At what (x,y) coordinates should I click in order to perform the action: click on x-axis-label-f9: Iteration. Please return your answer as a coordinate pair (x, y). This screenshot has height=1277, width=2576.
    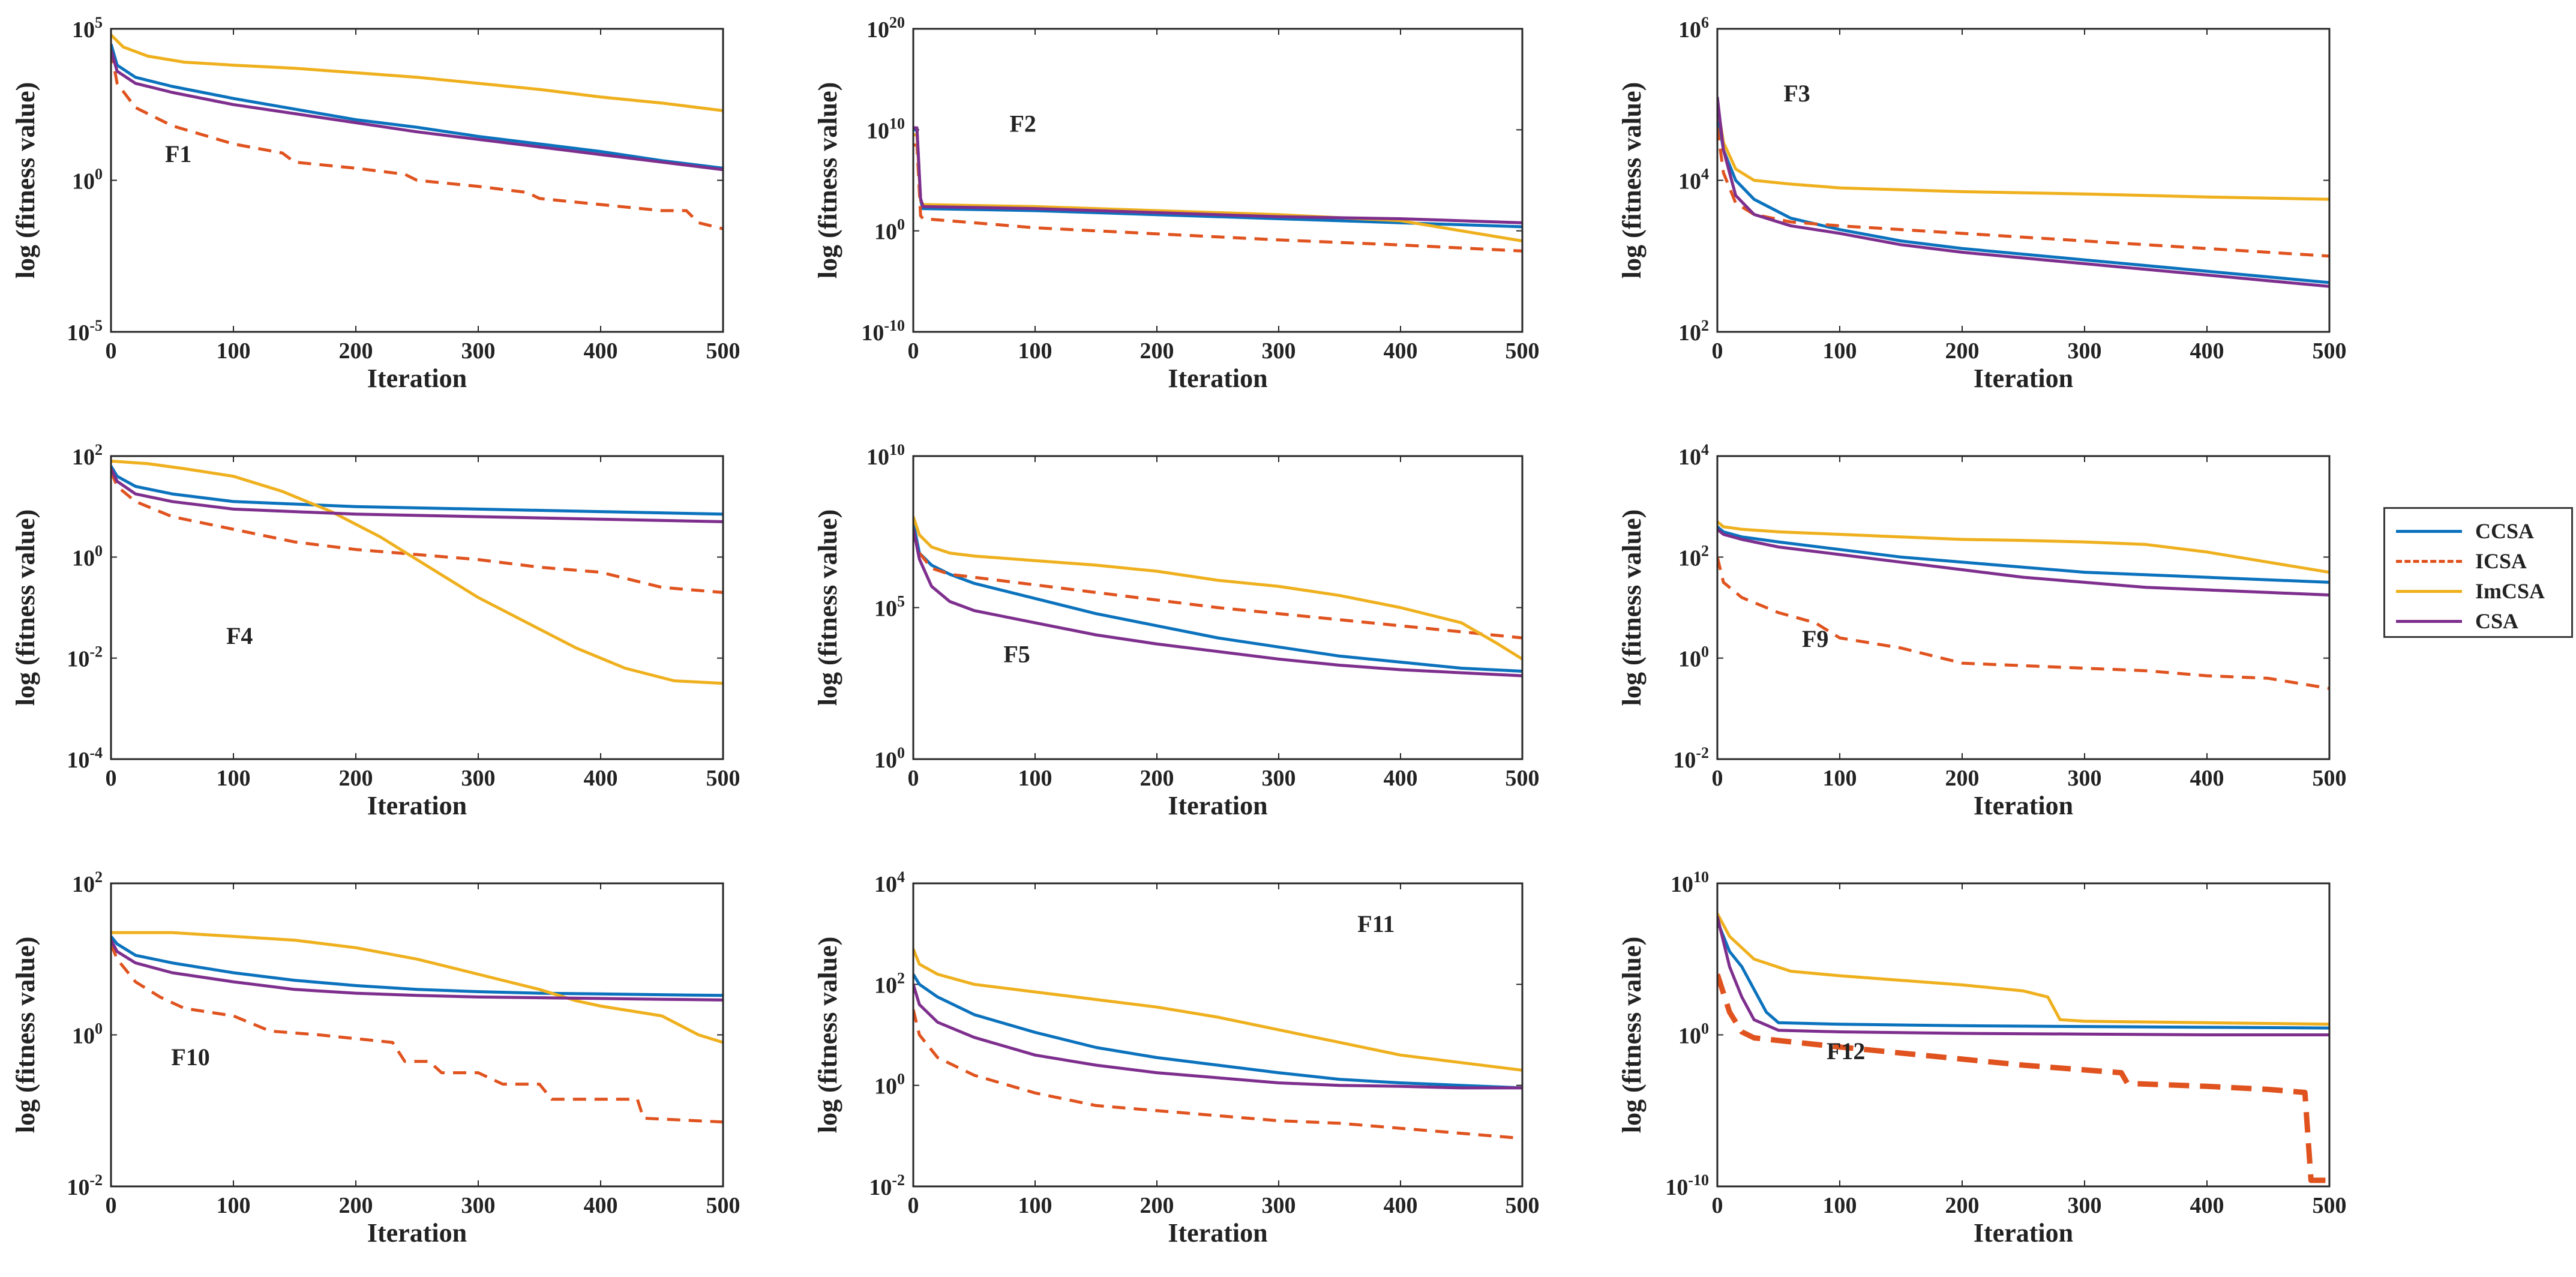
    Looking at the image, I should click on (2023, 806).